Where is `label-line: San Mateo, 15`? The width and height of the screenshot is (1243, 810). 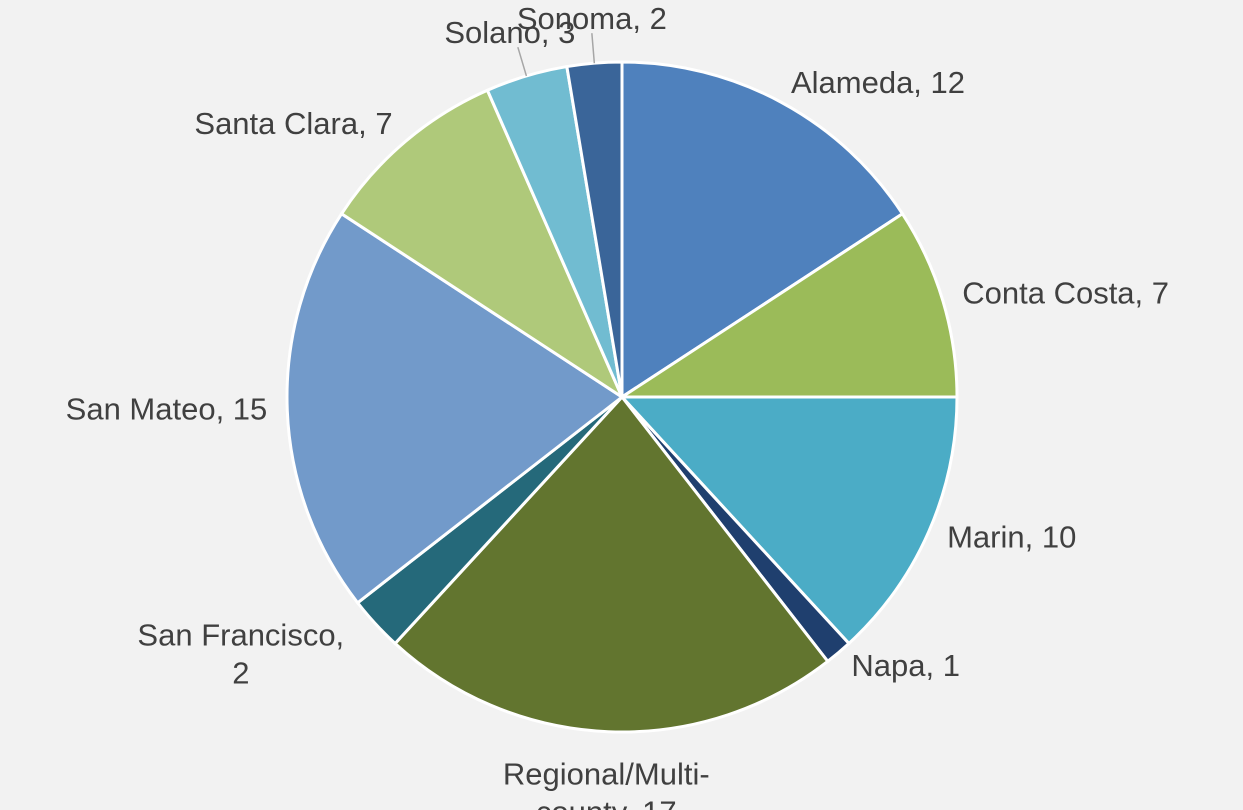 label-line: San Mateo, 15 is located at coordinates (167, 409).